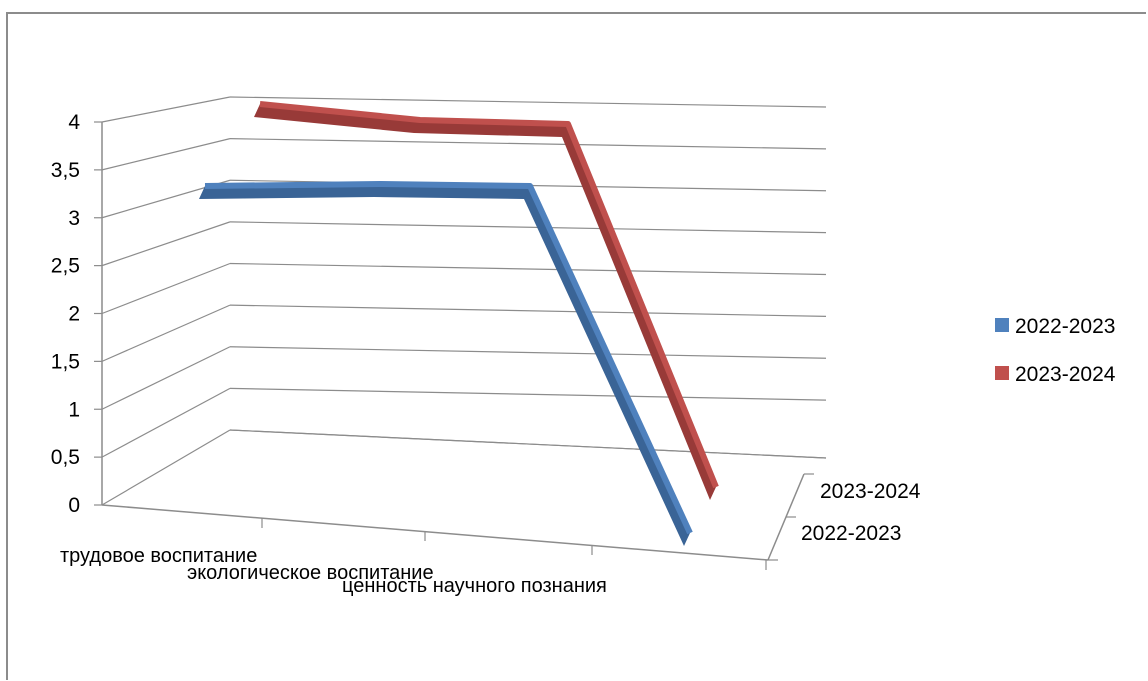  What do you see at coordinates (65, 361) in the screenshot?
I see `y-tick-label: 1,5` at bounding box center [65, 361].